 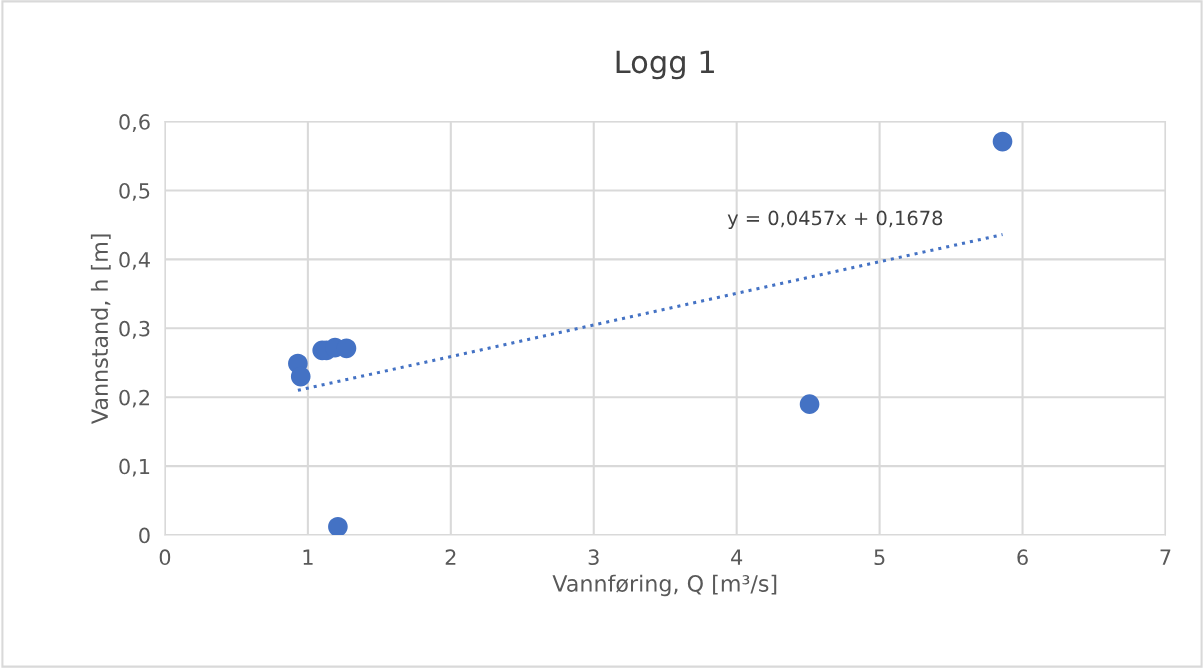 I want to click on x-tick-label: 4, so click(x=737, y=557).